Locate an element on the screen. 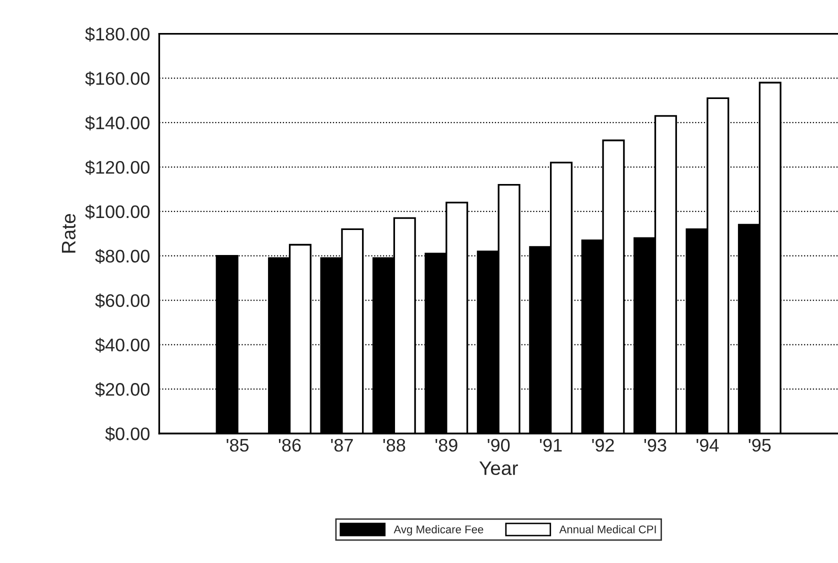 The width and height of the screenshot is (838, 563). y-tick-label: $40.00 is located at coordinates (122, 345).